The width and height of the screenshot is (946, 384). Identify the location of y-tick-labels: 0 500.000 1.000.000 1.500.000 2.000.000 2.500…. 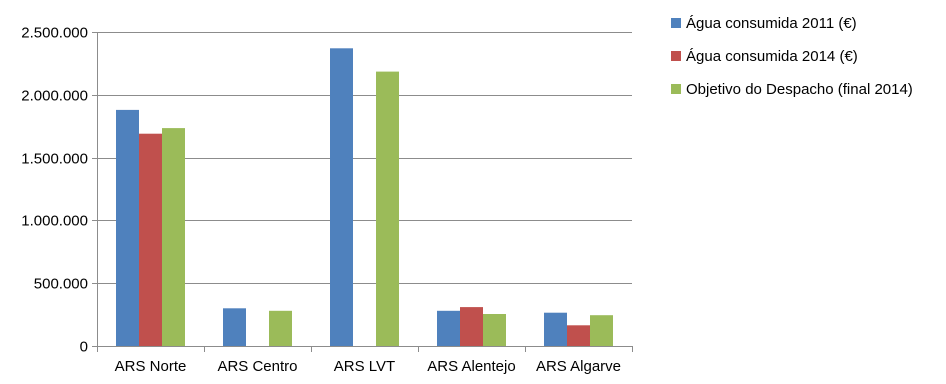
(54, 190).